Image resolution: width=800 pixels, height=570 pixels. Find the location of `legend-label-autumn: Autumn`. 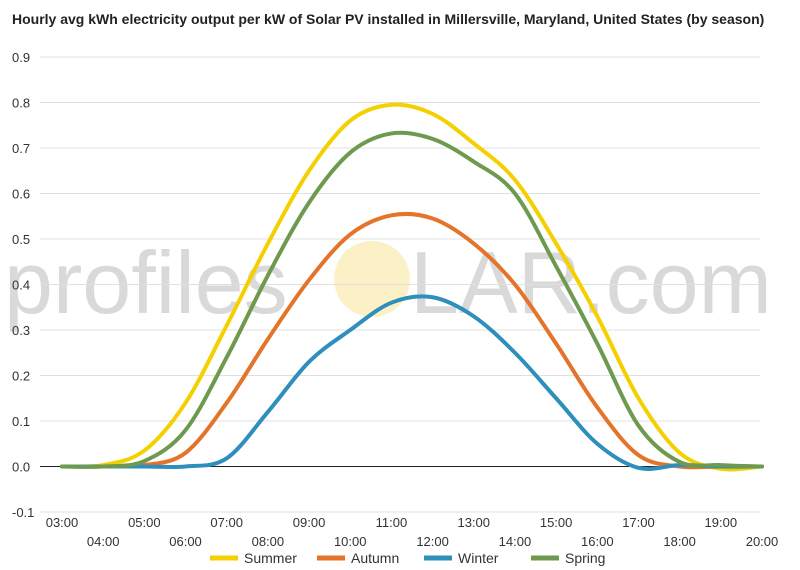

legend-label-autumn: Autumn is located at coordinates (375, 558).